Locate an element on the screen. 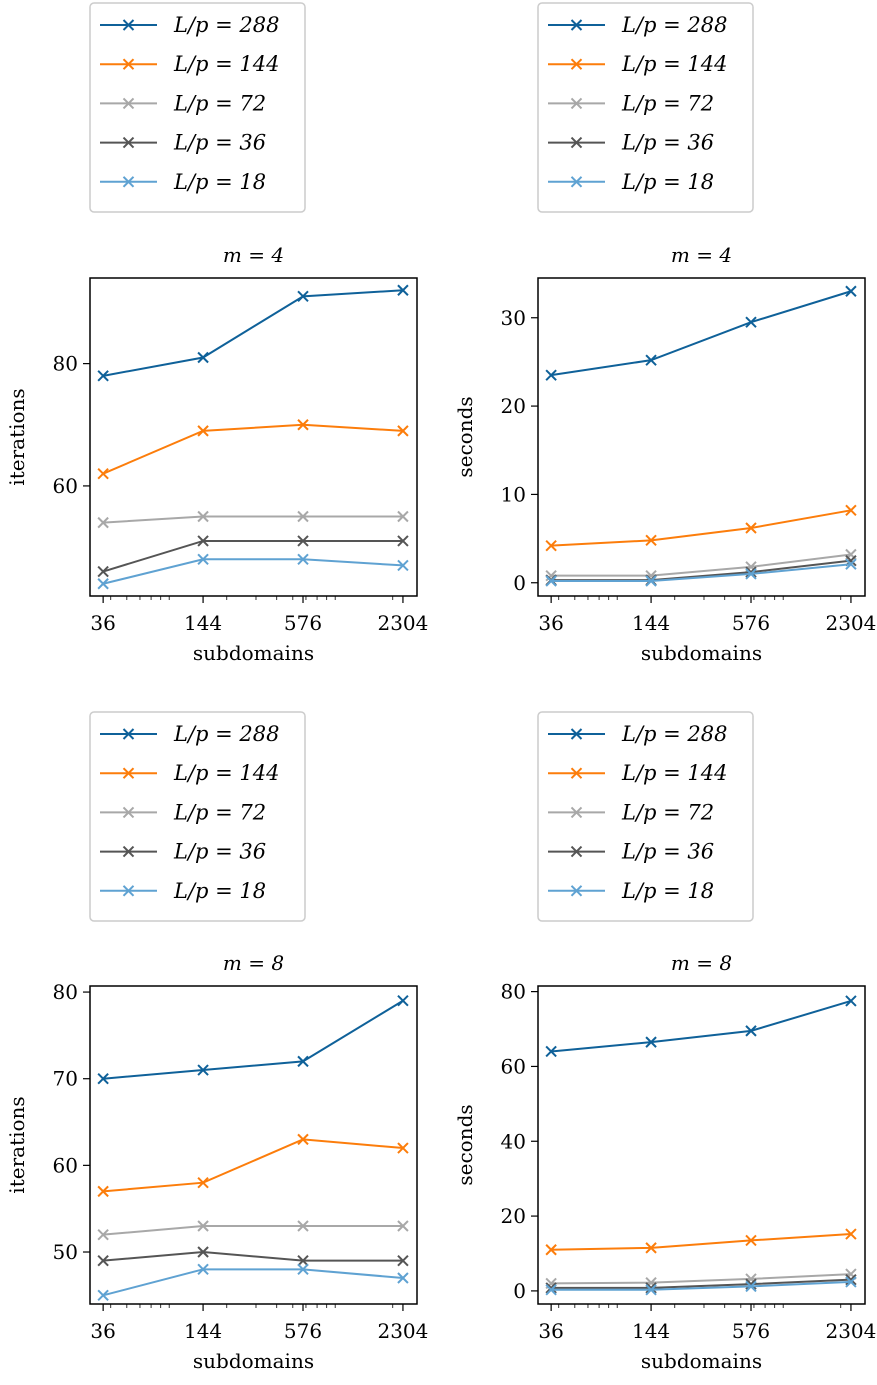 The height and width of the screenshot is (1385, 877). x-tick-label: 2304 is located at coordinates (850, 1331).